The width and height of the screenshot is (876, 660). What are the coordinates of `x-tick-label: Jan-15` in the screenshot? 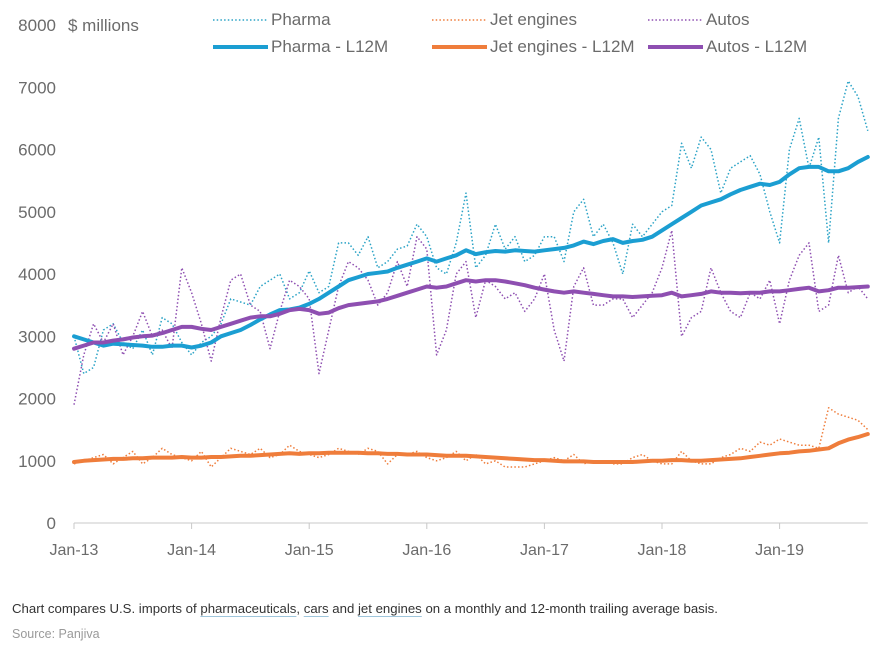 It's located at (309, 550).